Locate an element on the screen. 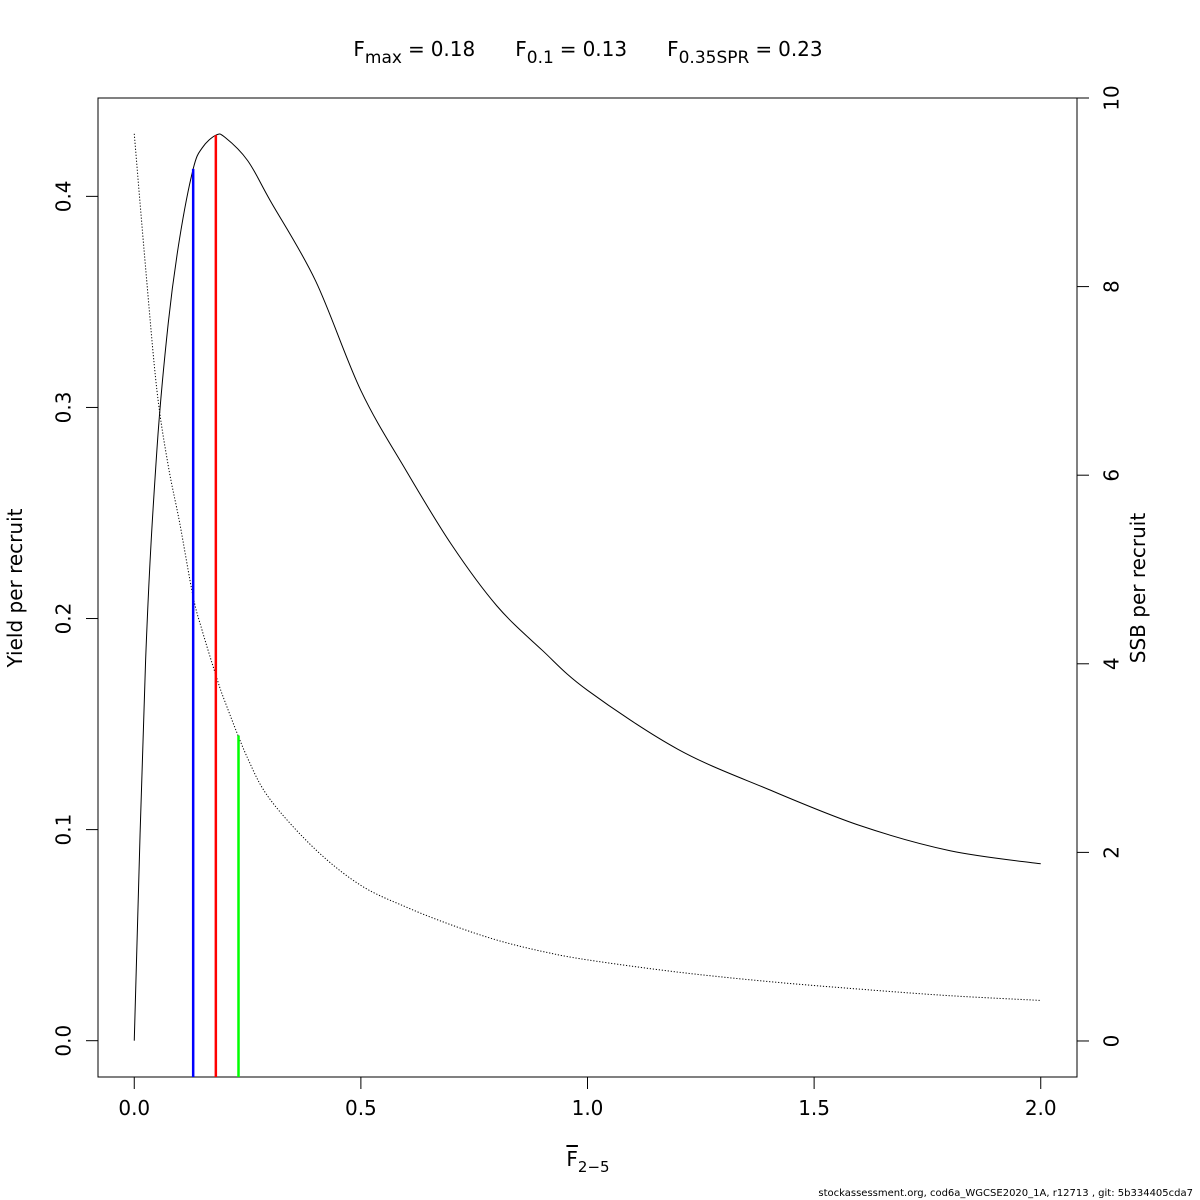 Image resolution: width=1200 pixels, height=1200 pixels. y-tick-label: 0.4 is located at coordinates (64, 196).